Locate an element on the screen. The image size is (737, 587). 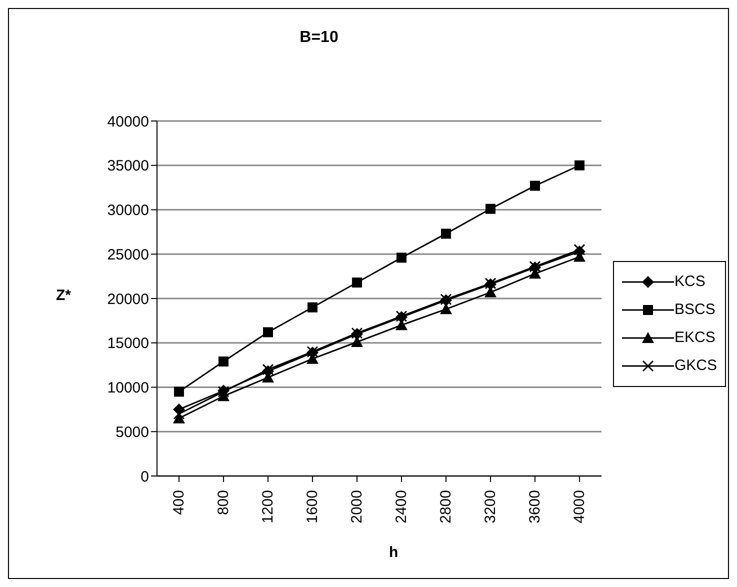
y-tick-label: 35000 is located at coordinates (128, 166).